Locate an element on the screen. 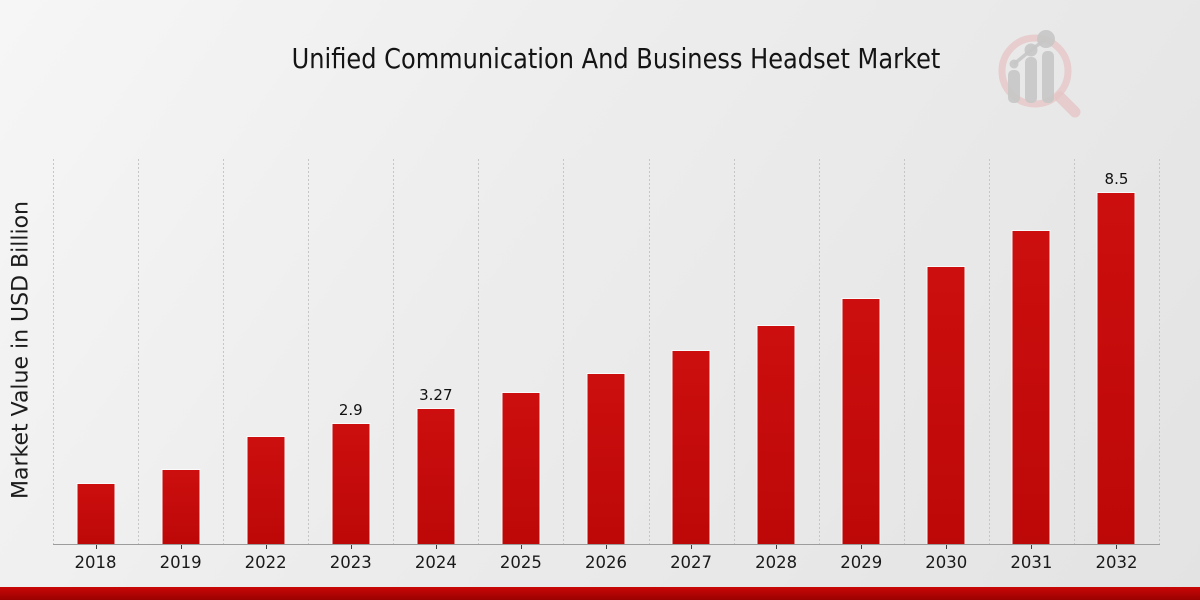  x-axis-line is located at coordinates (606, 544).